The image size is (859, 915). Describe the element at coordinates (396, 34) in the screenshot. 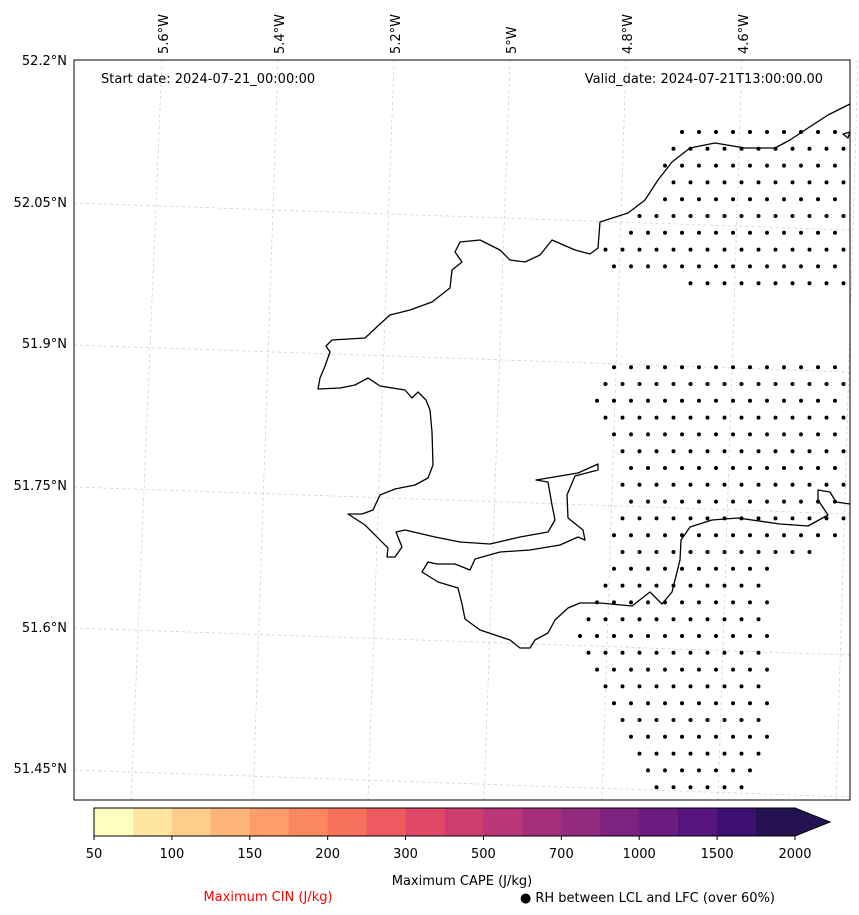

I see `longitude-label: 5.2°W` at that location.